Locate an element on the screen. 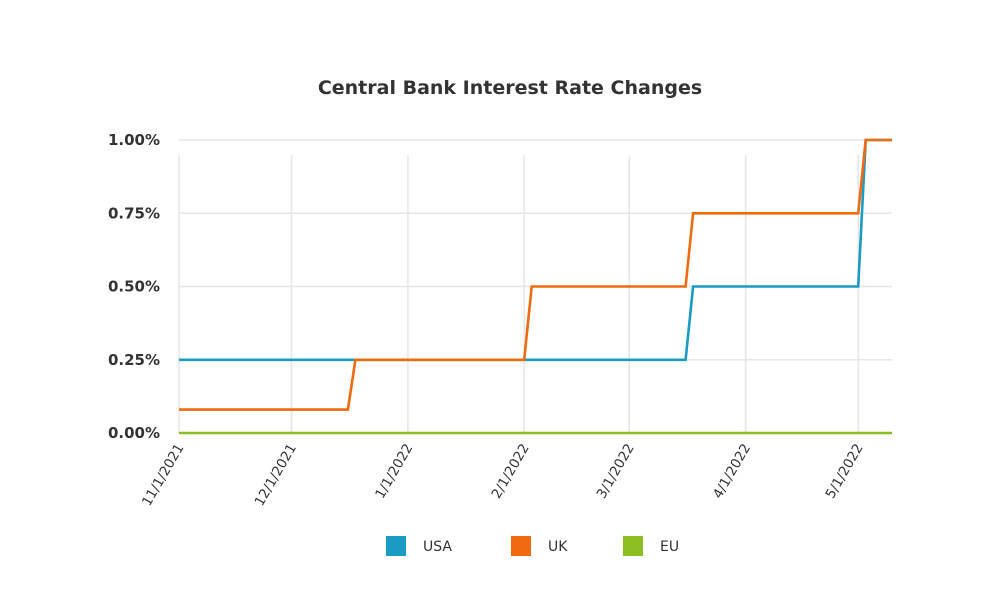 Image resolution: width=1000 pixels, height=589 pixels. y-tick-label: 0.50% is located at coordinates (134, 287).